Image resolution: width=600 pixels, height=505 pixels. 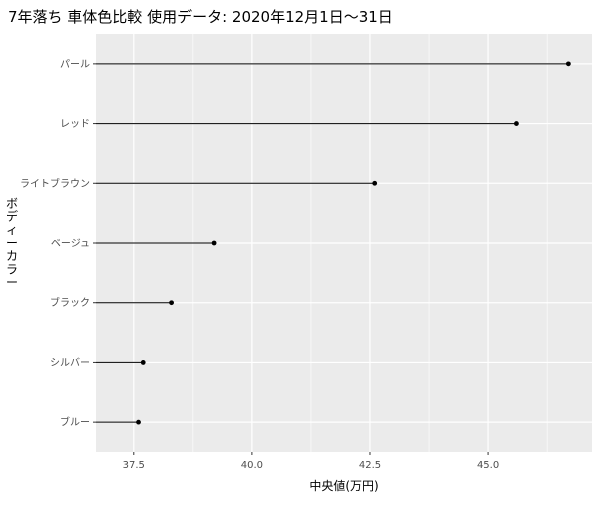 I want to click on x-tick-label: 42.5, so click(x=370, y=465).